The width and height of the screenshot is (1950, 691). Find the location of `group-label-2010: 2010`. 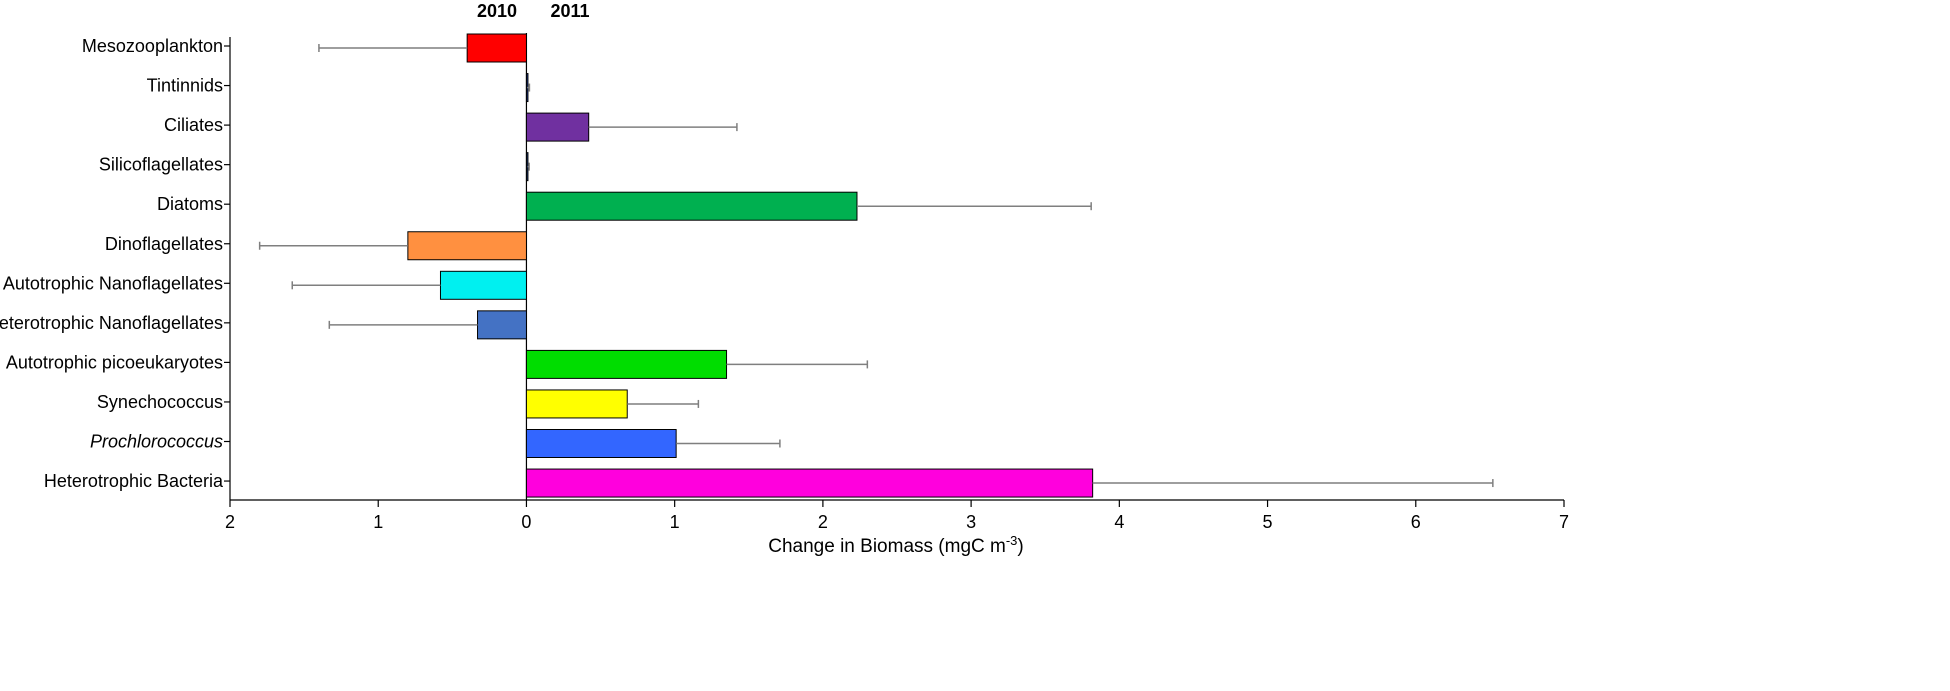

group-label-2010: 2010 is located at coordinates (497, 11).